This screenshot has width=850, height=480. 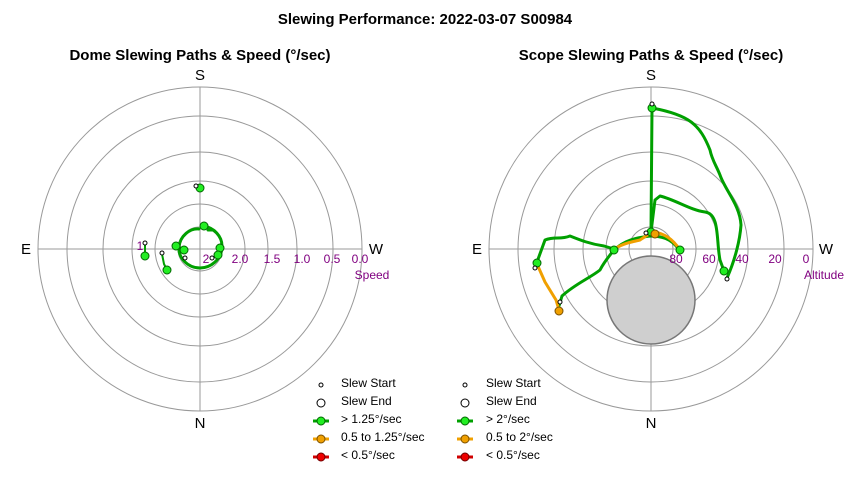 I want to click on scope-radial-axis-label: Altitude, so click(x=824, y=275).